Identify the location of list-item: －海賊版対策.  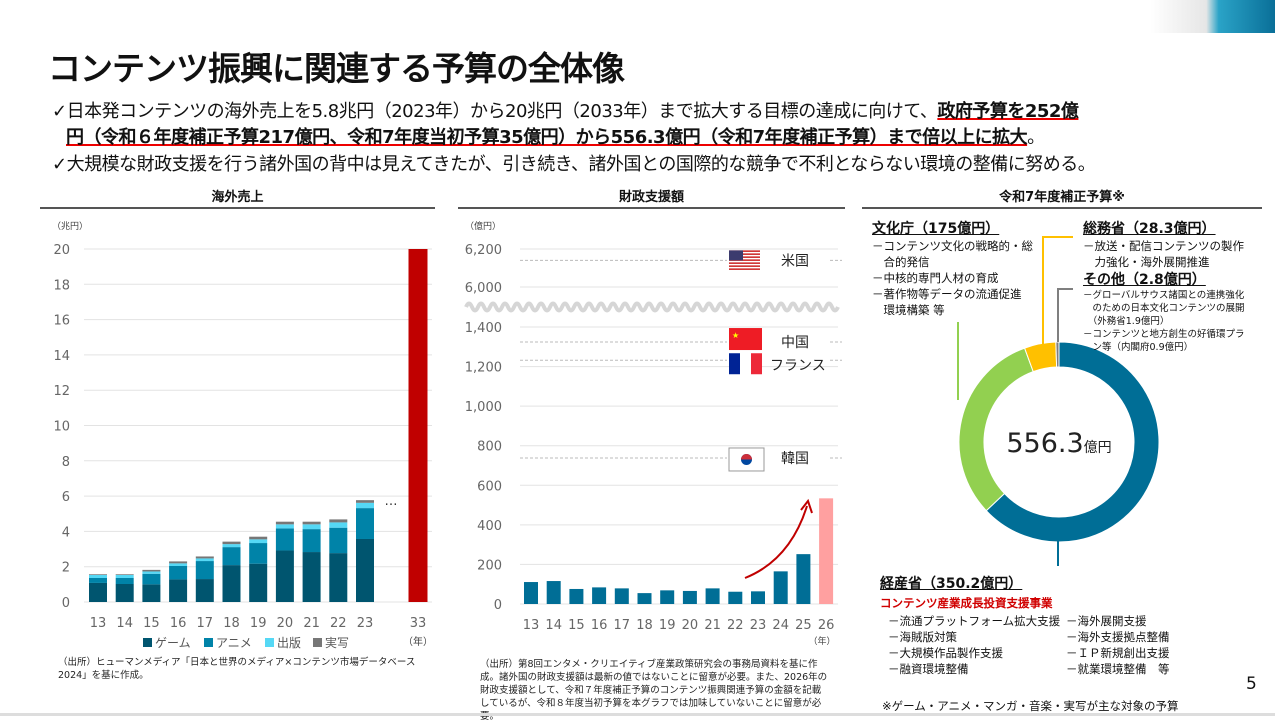
(922, 637).